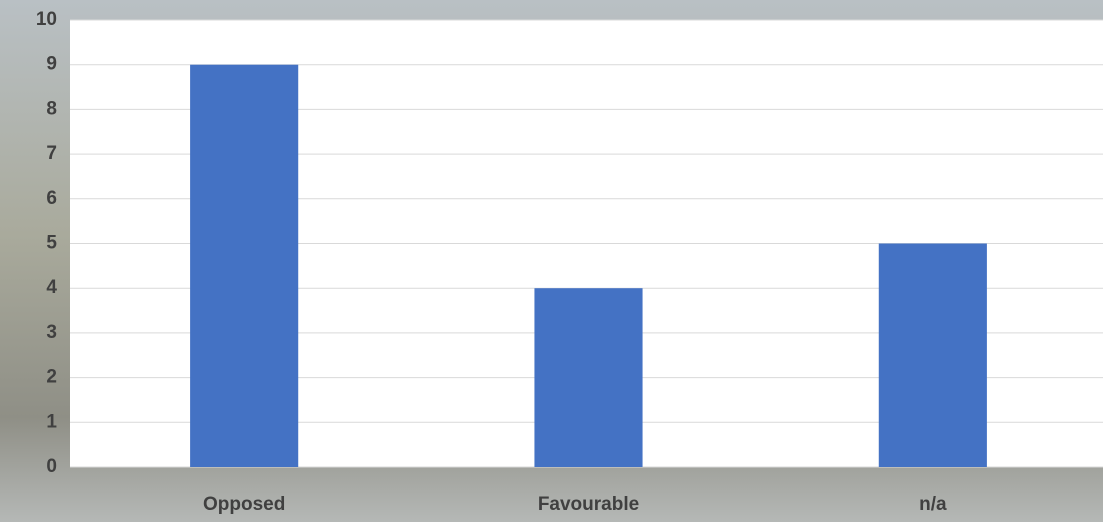  What do you see at coordinates (51, 198) in the screenshot?
I see `y-tick-label: 6` at bounding box center [51, 198].